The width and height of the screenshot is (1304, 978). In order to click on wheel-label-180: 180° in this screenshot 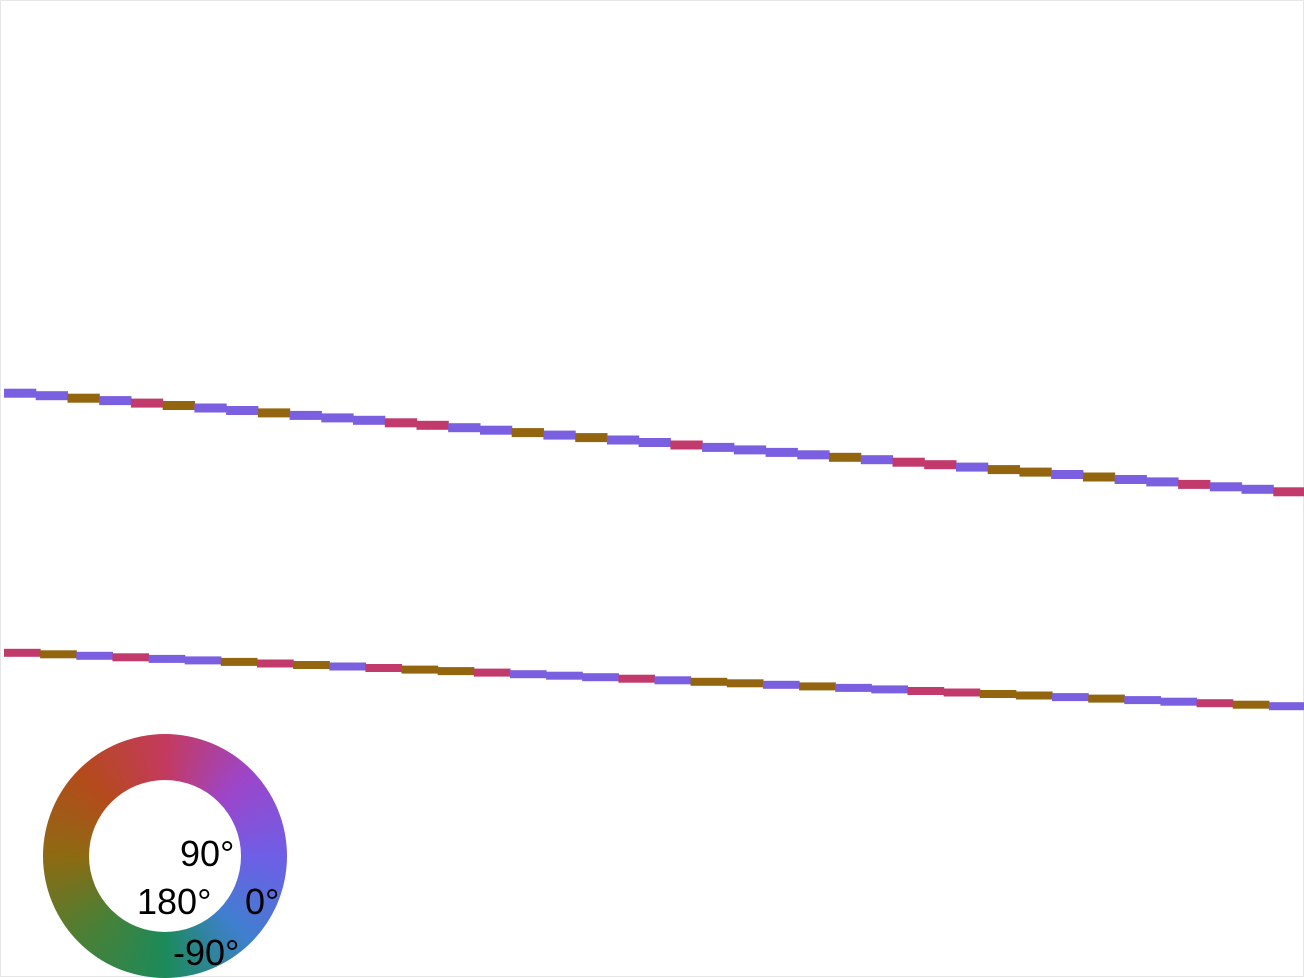, I will do `click(174, 901)`.